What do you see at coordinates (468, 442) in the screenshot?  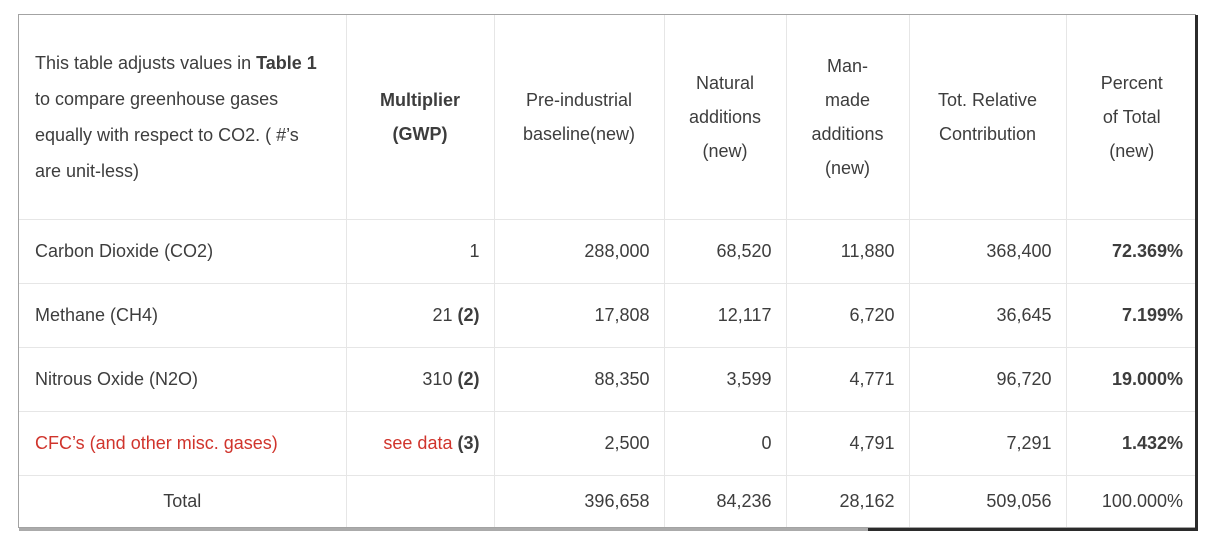 I see `multiplier-footnote: (3)` at bounding box center [468, 442].